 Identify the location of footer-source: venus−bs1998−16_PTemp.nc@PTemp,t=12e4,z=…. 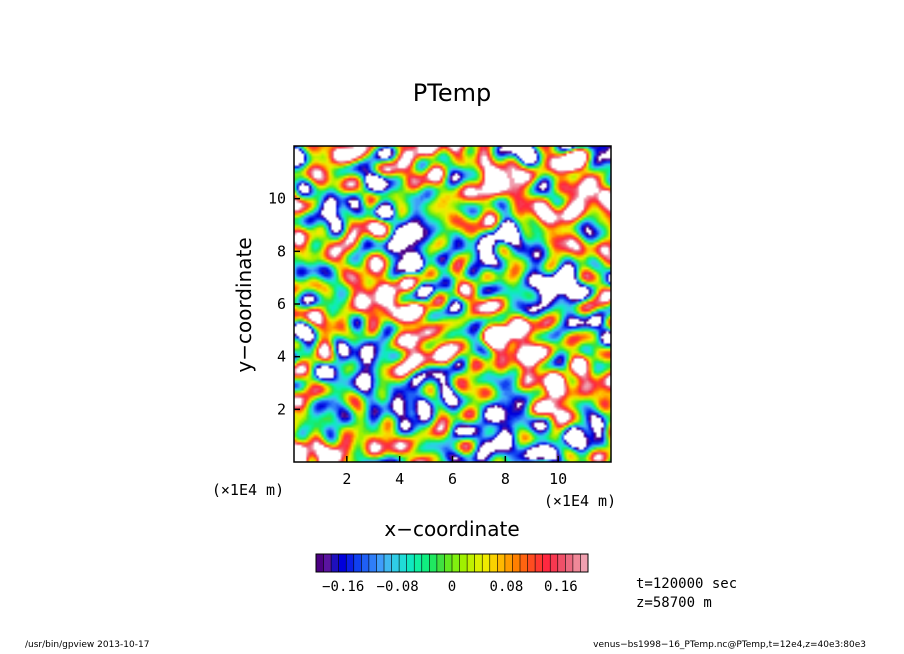
(729, 645).